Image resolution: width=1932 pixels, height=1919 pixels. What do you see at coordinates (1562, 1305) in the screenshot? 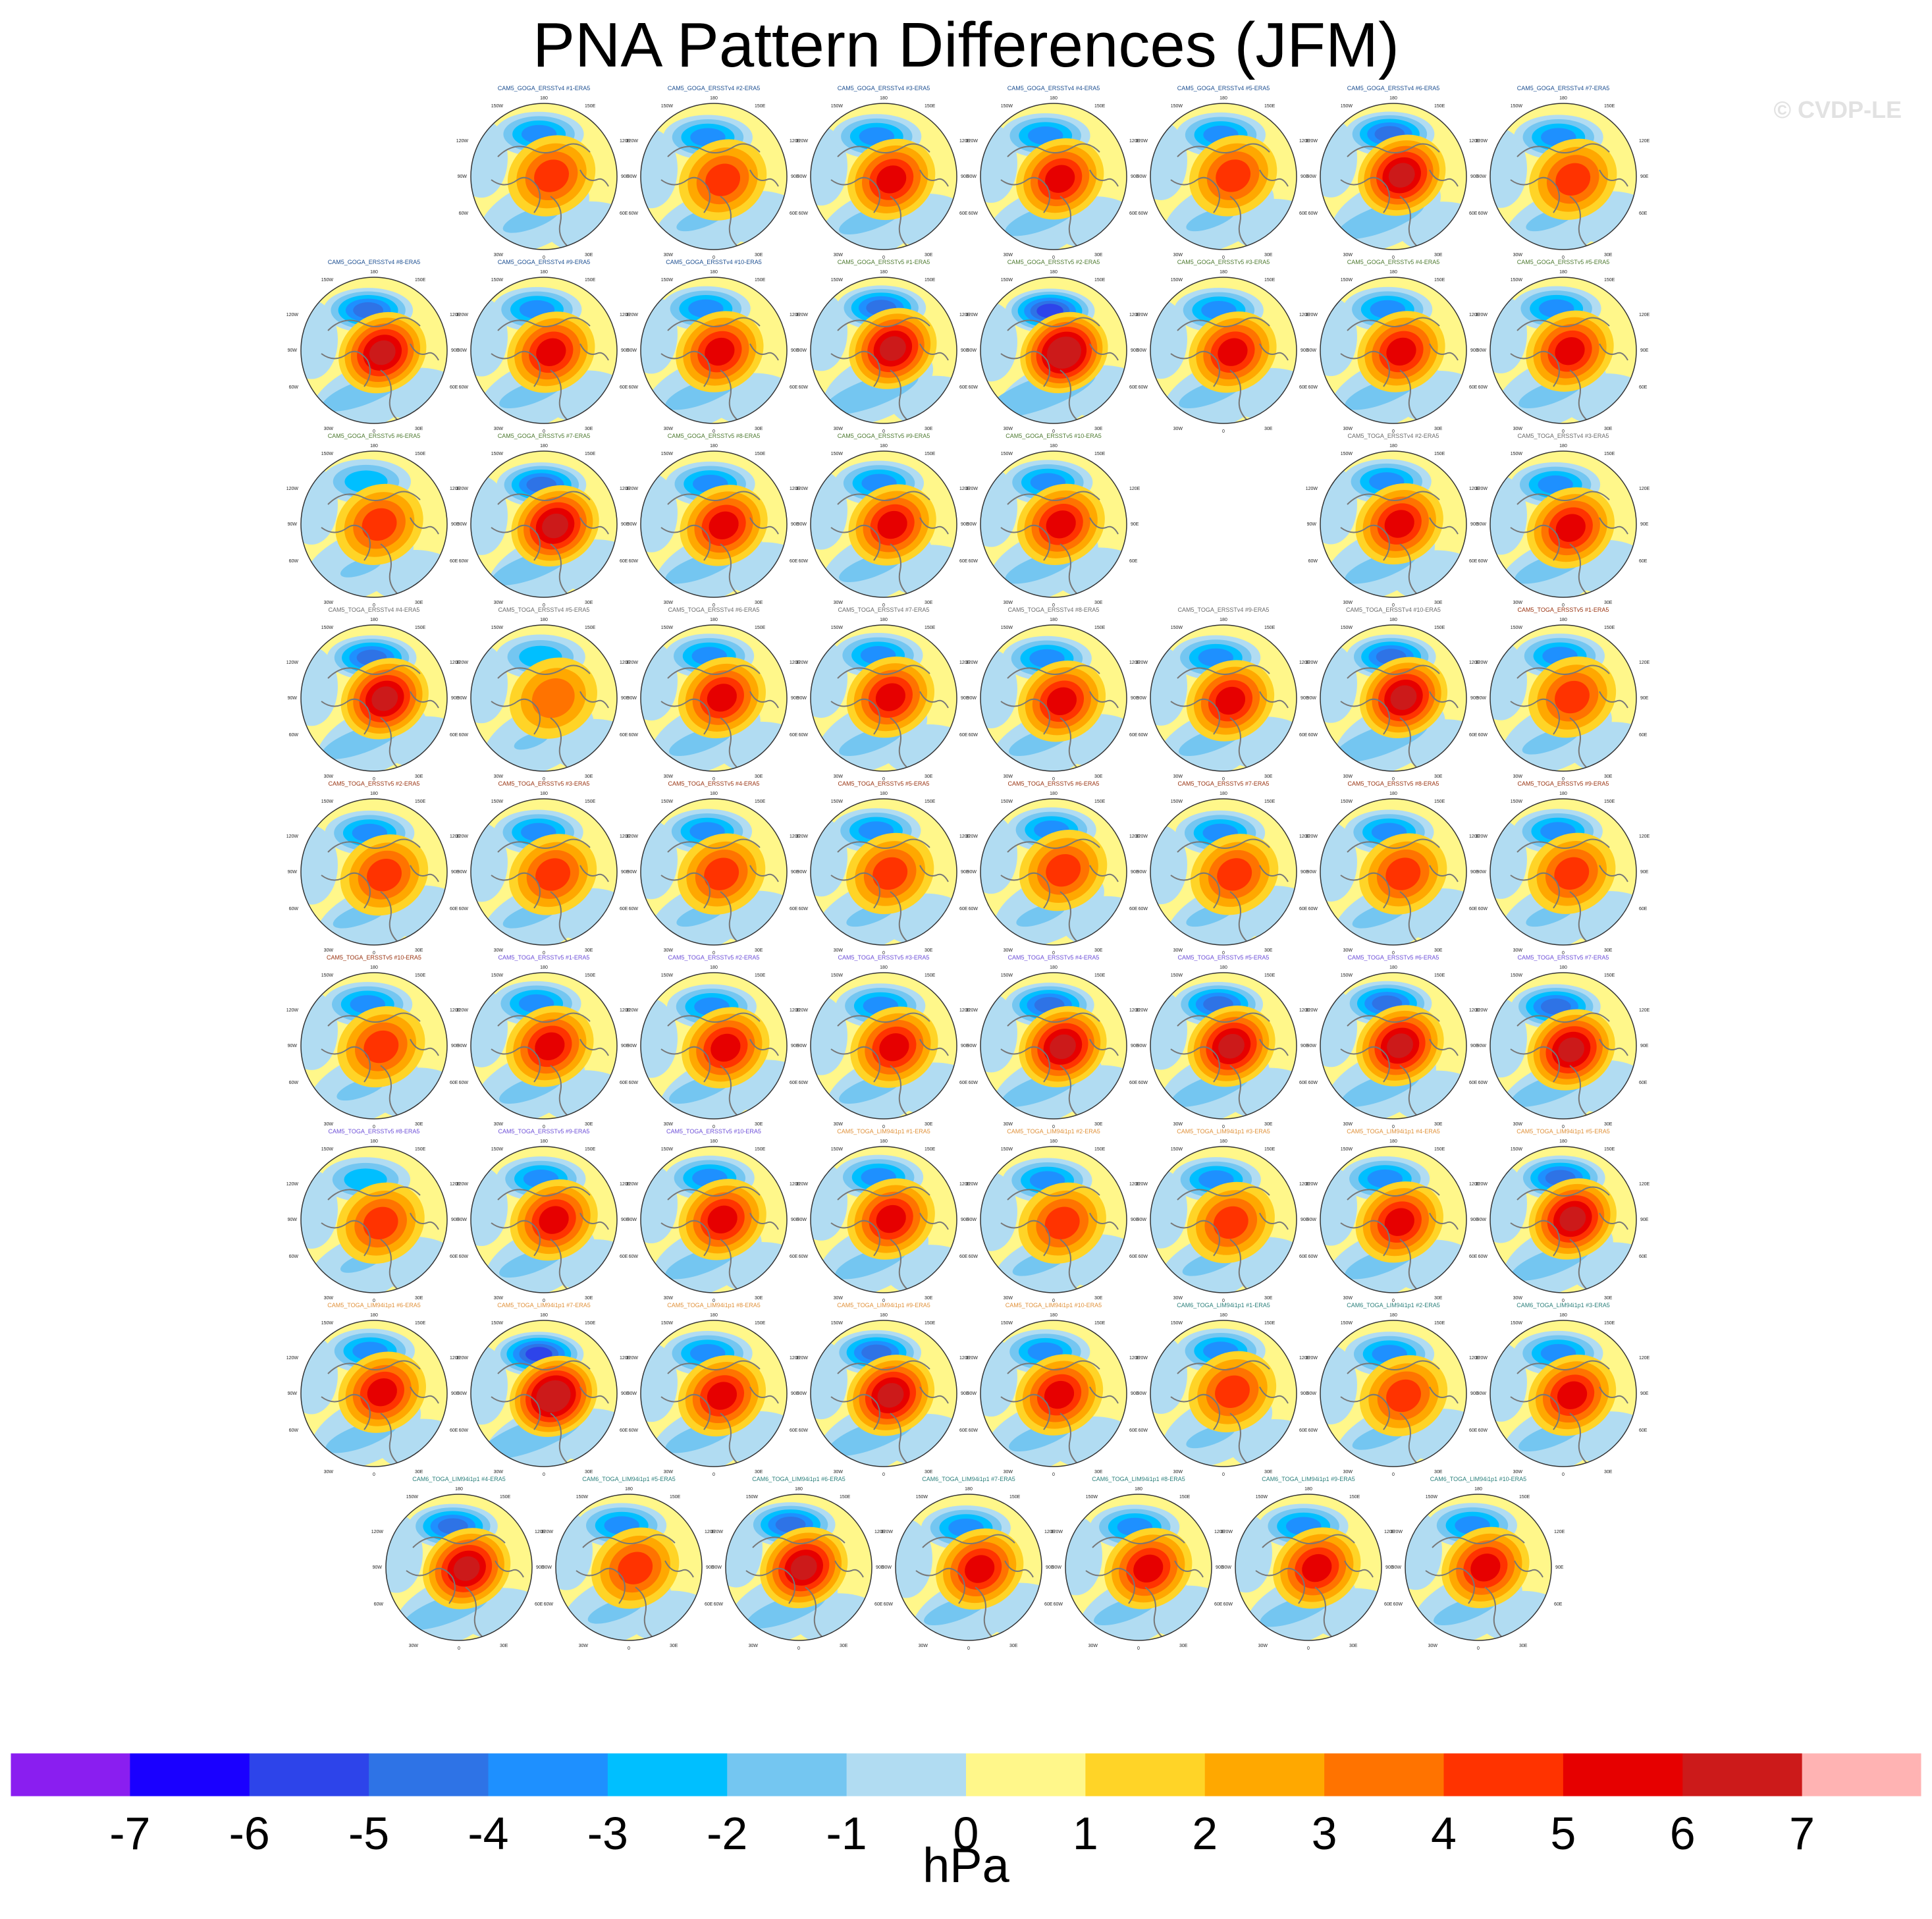
I see `panel-label: CAM6_TOGA_LIM94i1p1 #3-ERA5` at bounding box center [1562, 1305].